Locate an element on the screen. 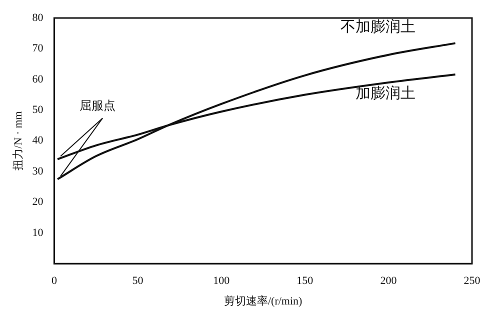 This screenshot has width=500, height=320. x-tick-label: 0 is located at coordinates (54, 281).